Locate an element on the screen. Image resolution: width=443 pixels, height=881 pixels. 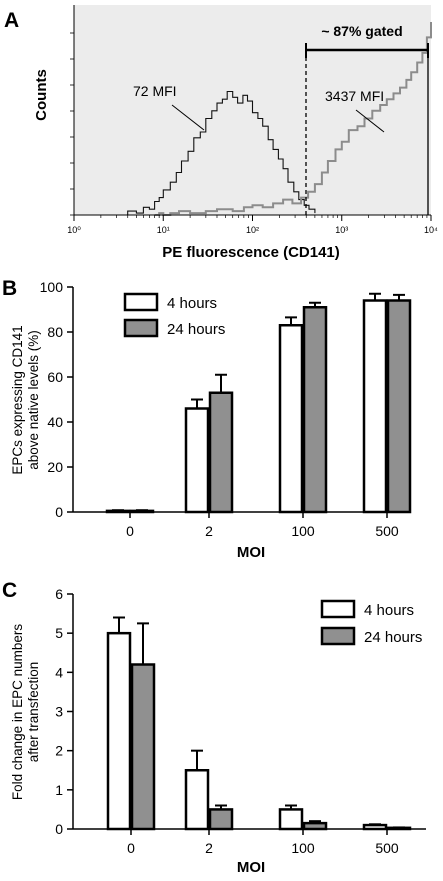
panel-b-legend: 4 hours 24 hours is located at coordinates (174, 315).